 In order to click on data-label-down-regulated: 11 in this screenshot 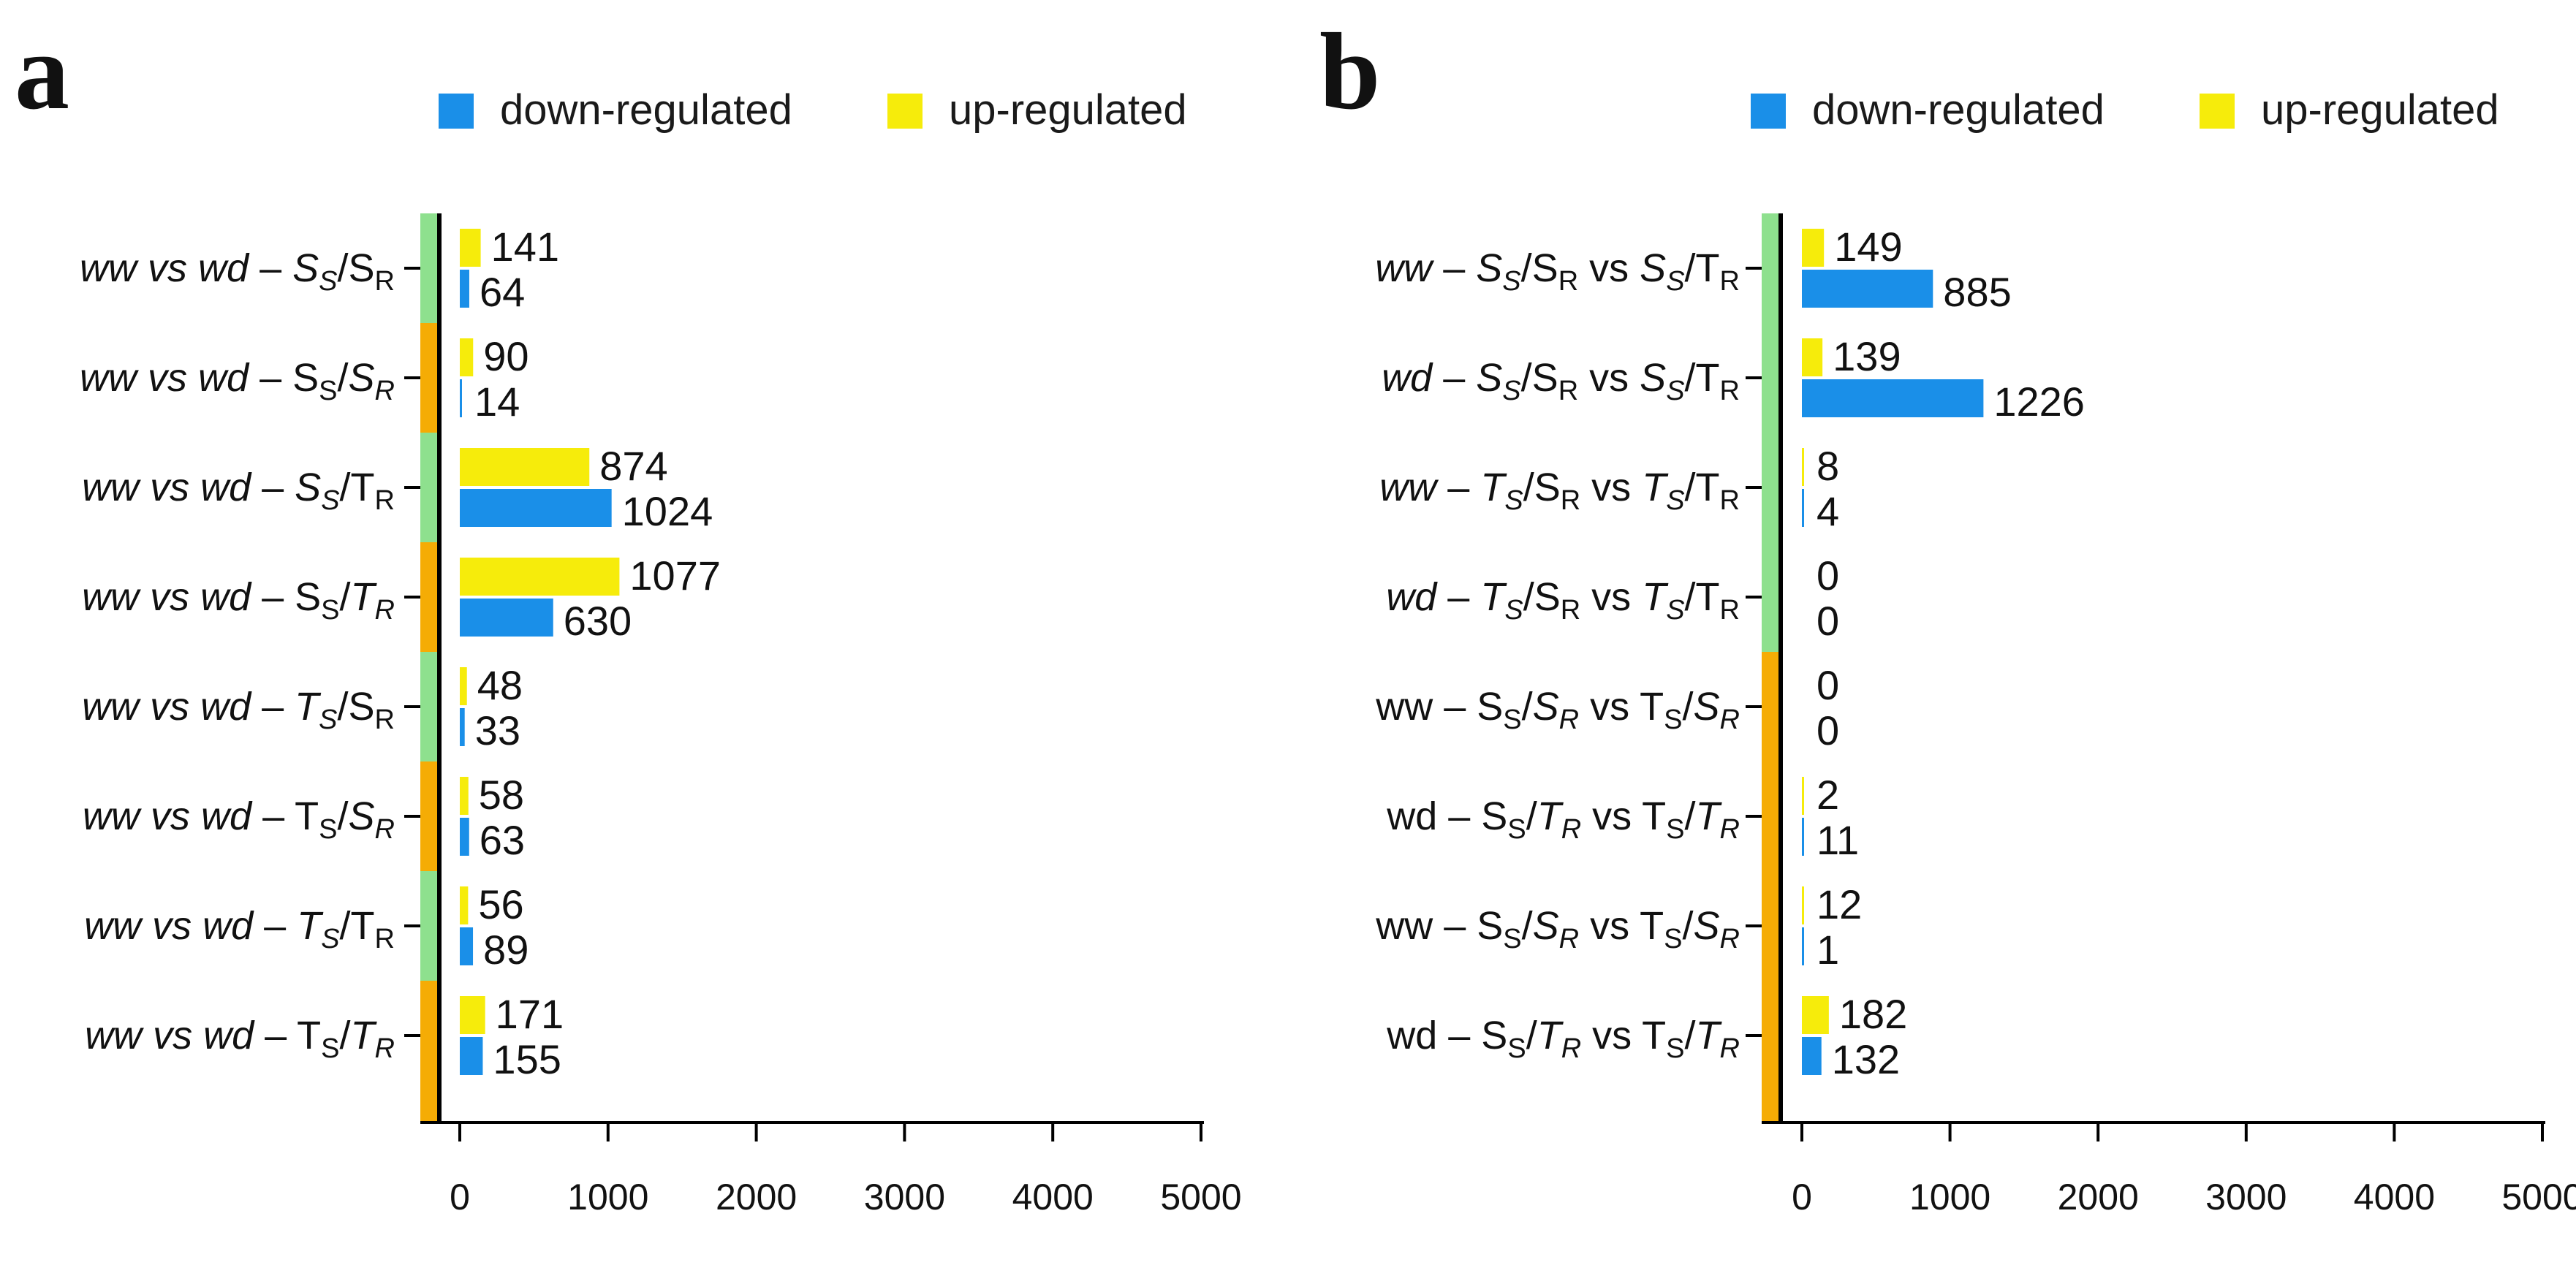, I will do `click(1838, 840)`.